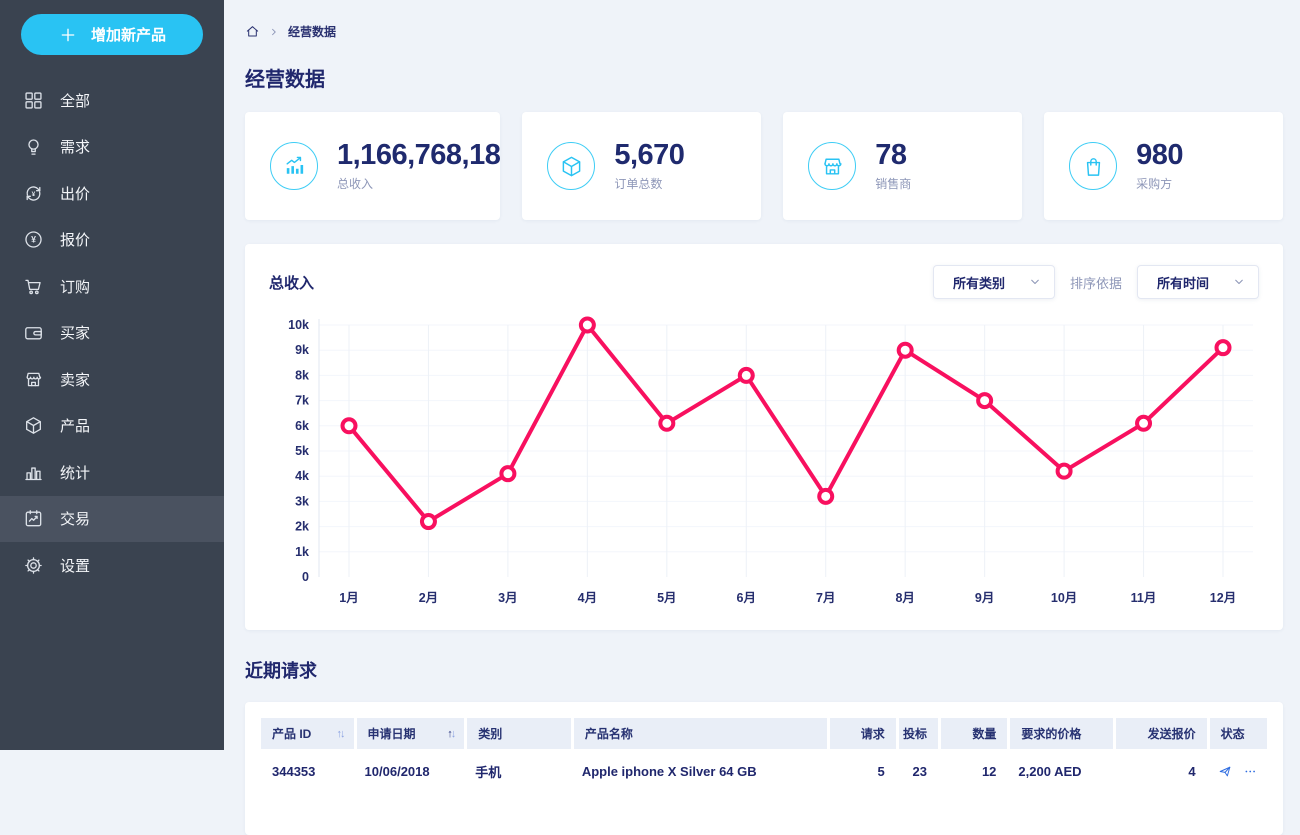  Describe the element at coordinates (112, 472) in the screenshot. I see `sidebar-item-stats: 统计` at that location.